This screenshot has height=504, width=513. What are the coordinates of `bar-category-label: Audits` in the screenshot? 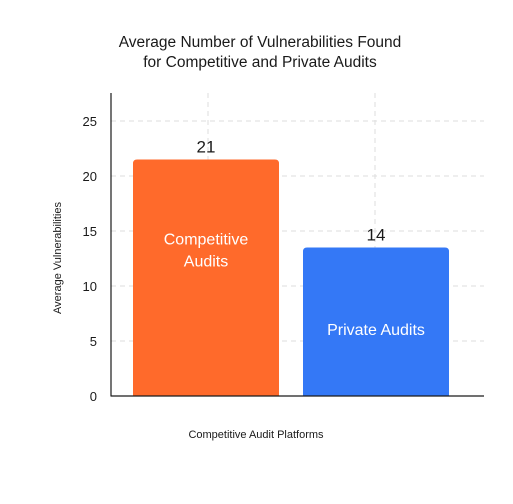 It's located at (206, 261).